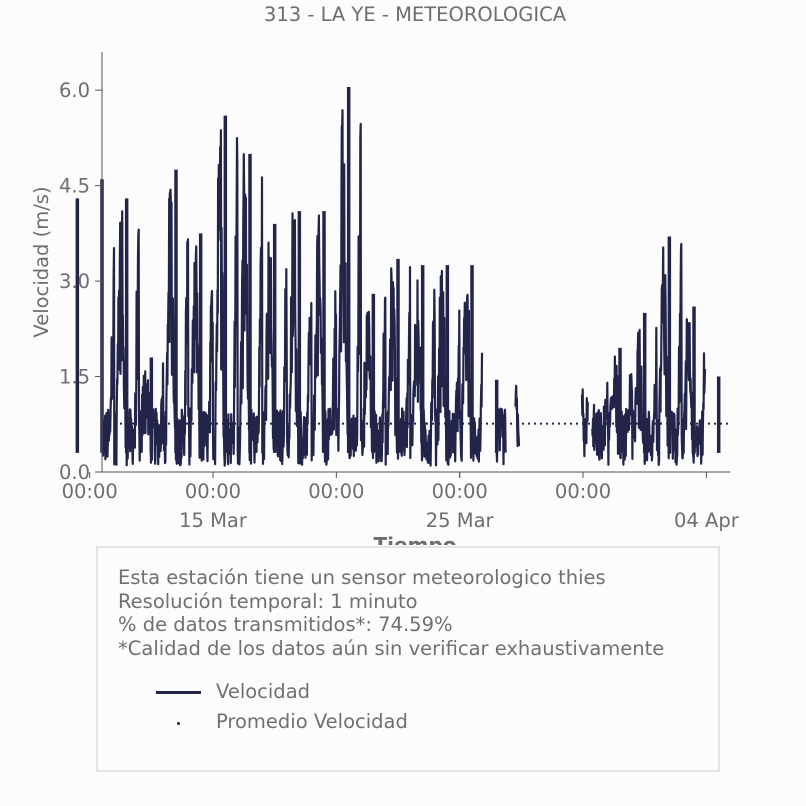 The width and height of the screenshot is (806, 806). What do you see at coordinates (74, 90) in the screenshot?
I see `y-tick-label: 6.0` at bounding box center [74, 90].